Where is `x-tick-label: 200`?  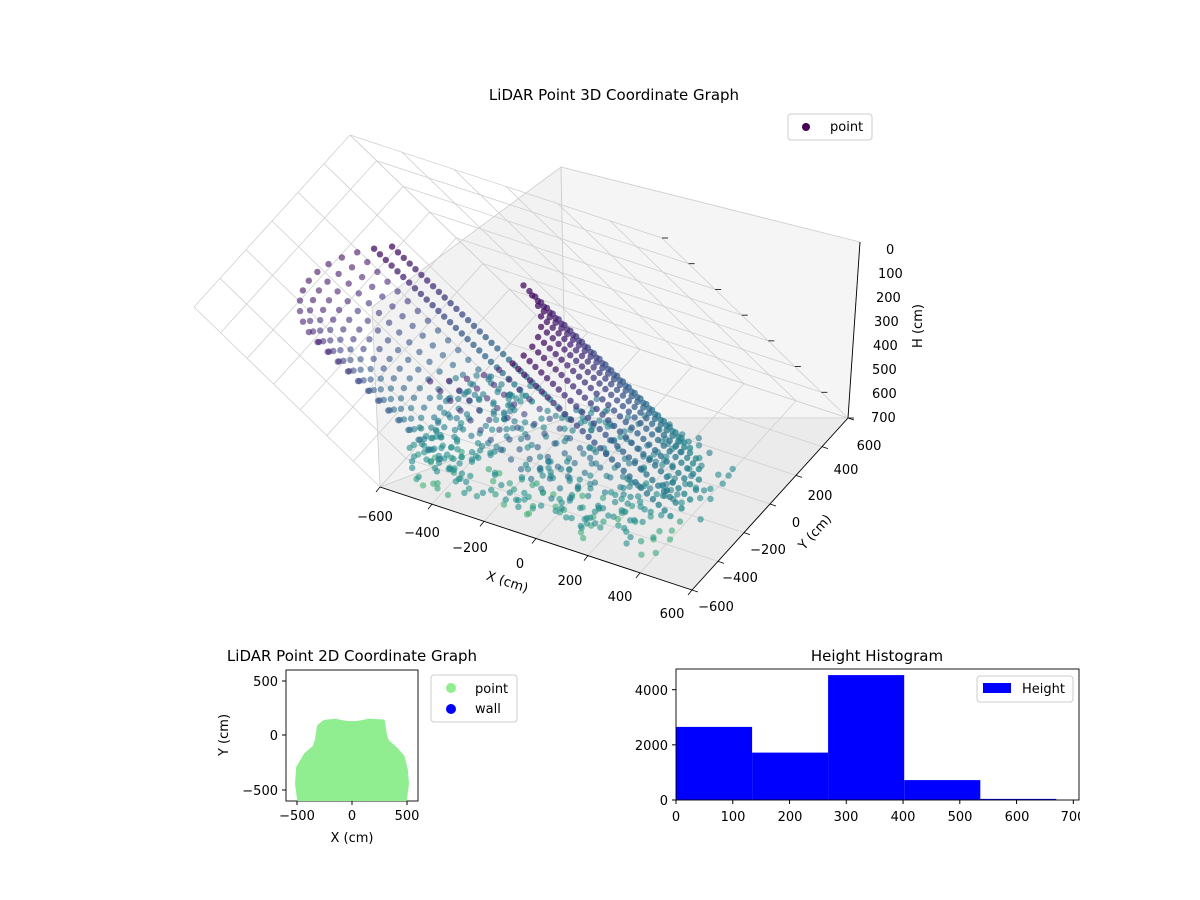
x-tick-label: 200 is located at coordinates (790, 817).